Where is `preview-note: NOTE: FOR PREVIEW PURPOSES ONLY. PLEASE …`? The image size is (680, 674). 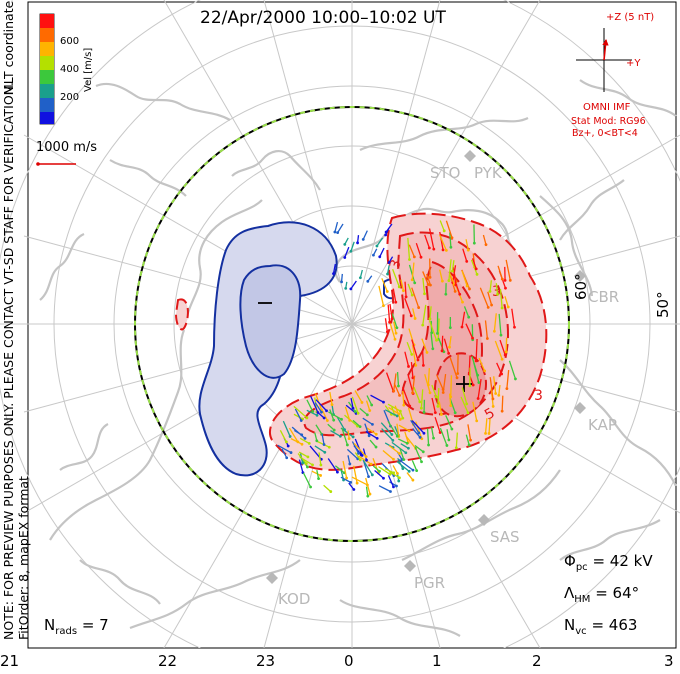 preview-note: NOTE: FOR PREVIEW PURPOSES ONLY. PLEASE … is located at coordinates (16, 361).